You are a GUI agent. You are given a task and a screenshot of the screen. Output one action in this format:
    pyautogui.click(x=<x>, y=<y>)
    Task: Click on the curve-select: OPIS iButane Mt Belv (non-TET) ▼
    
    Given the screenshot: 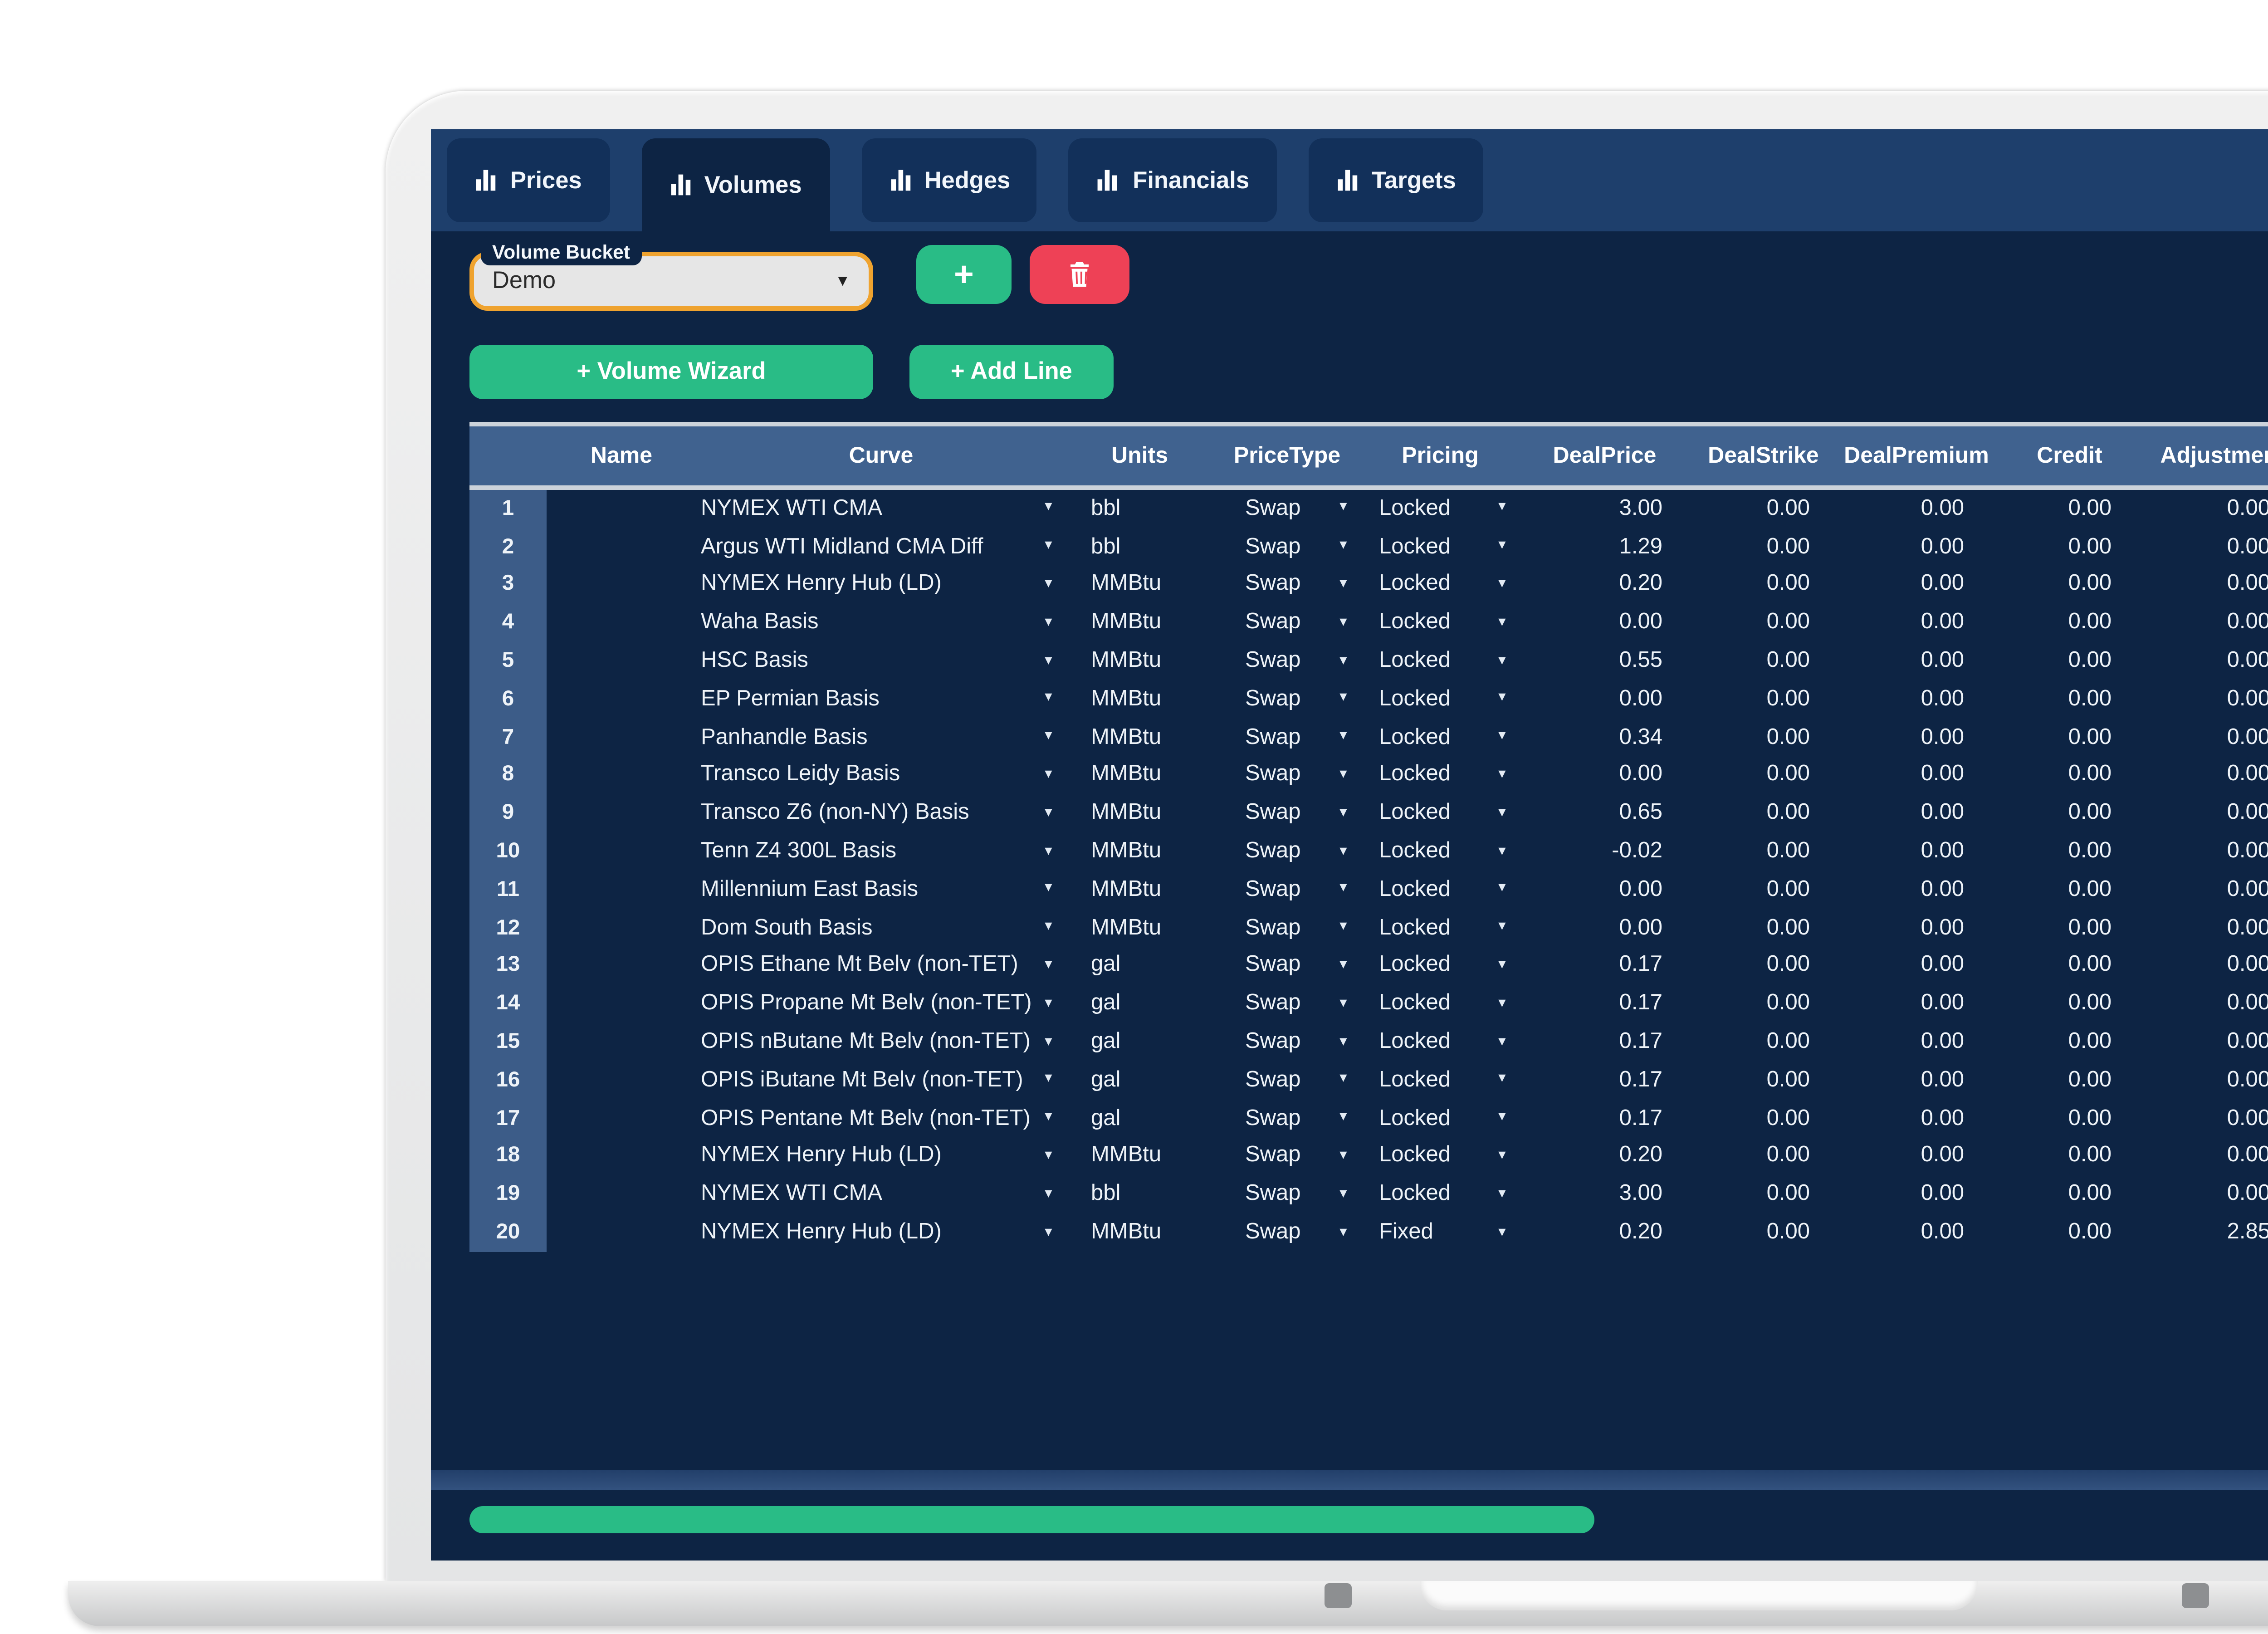 What is the action you would take?
    pyautogui.click(x=878, y=1080)
    